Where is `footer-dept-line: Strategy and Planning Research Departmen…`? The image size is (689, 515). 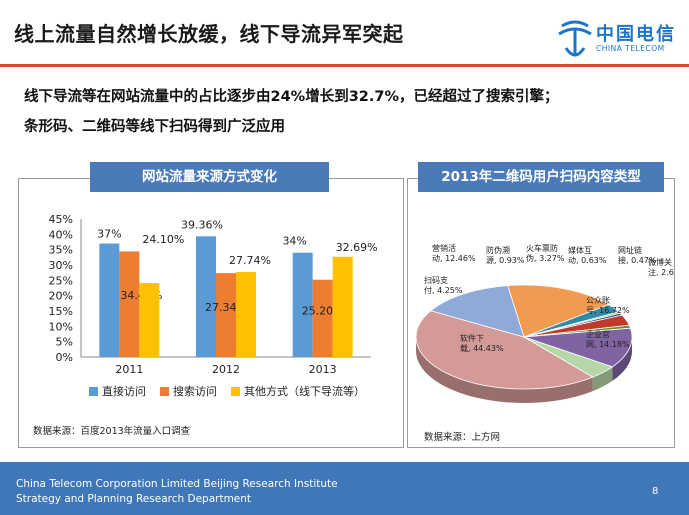 footer-dept-line: Strategy and Planning Research Departmen… is located at coordinates (134, 499).